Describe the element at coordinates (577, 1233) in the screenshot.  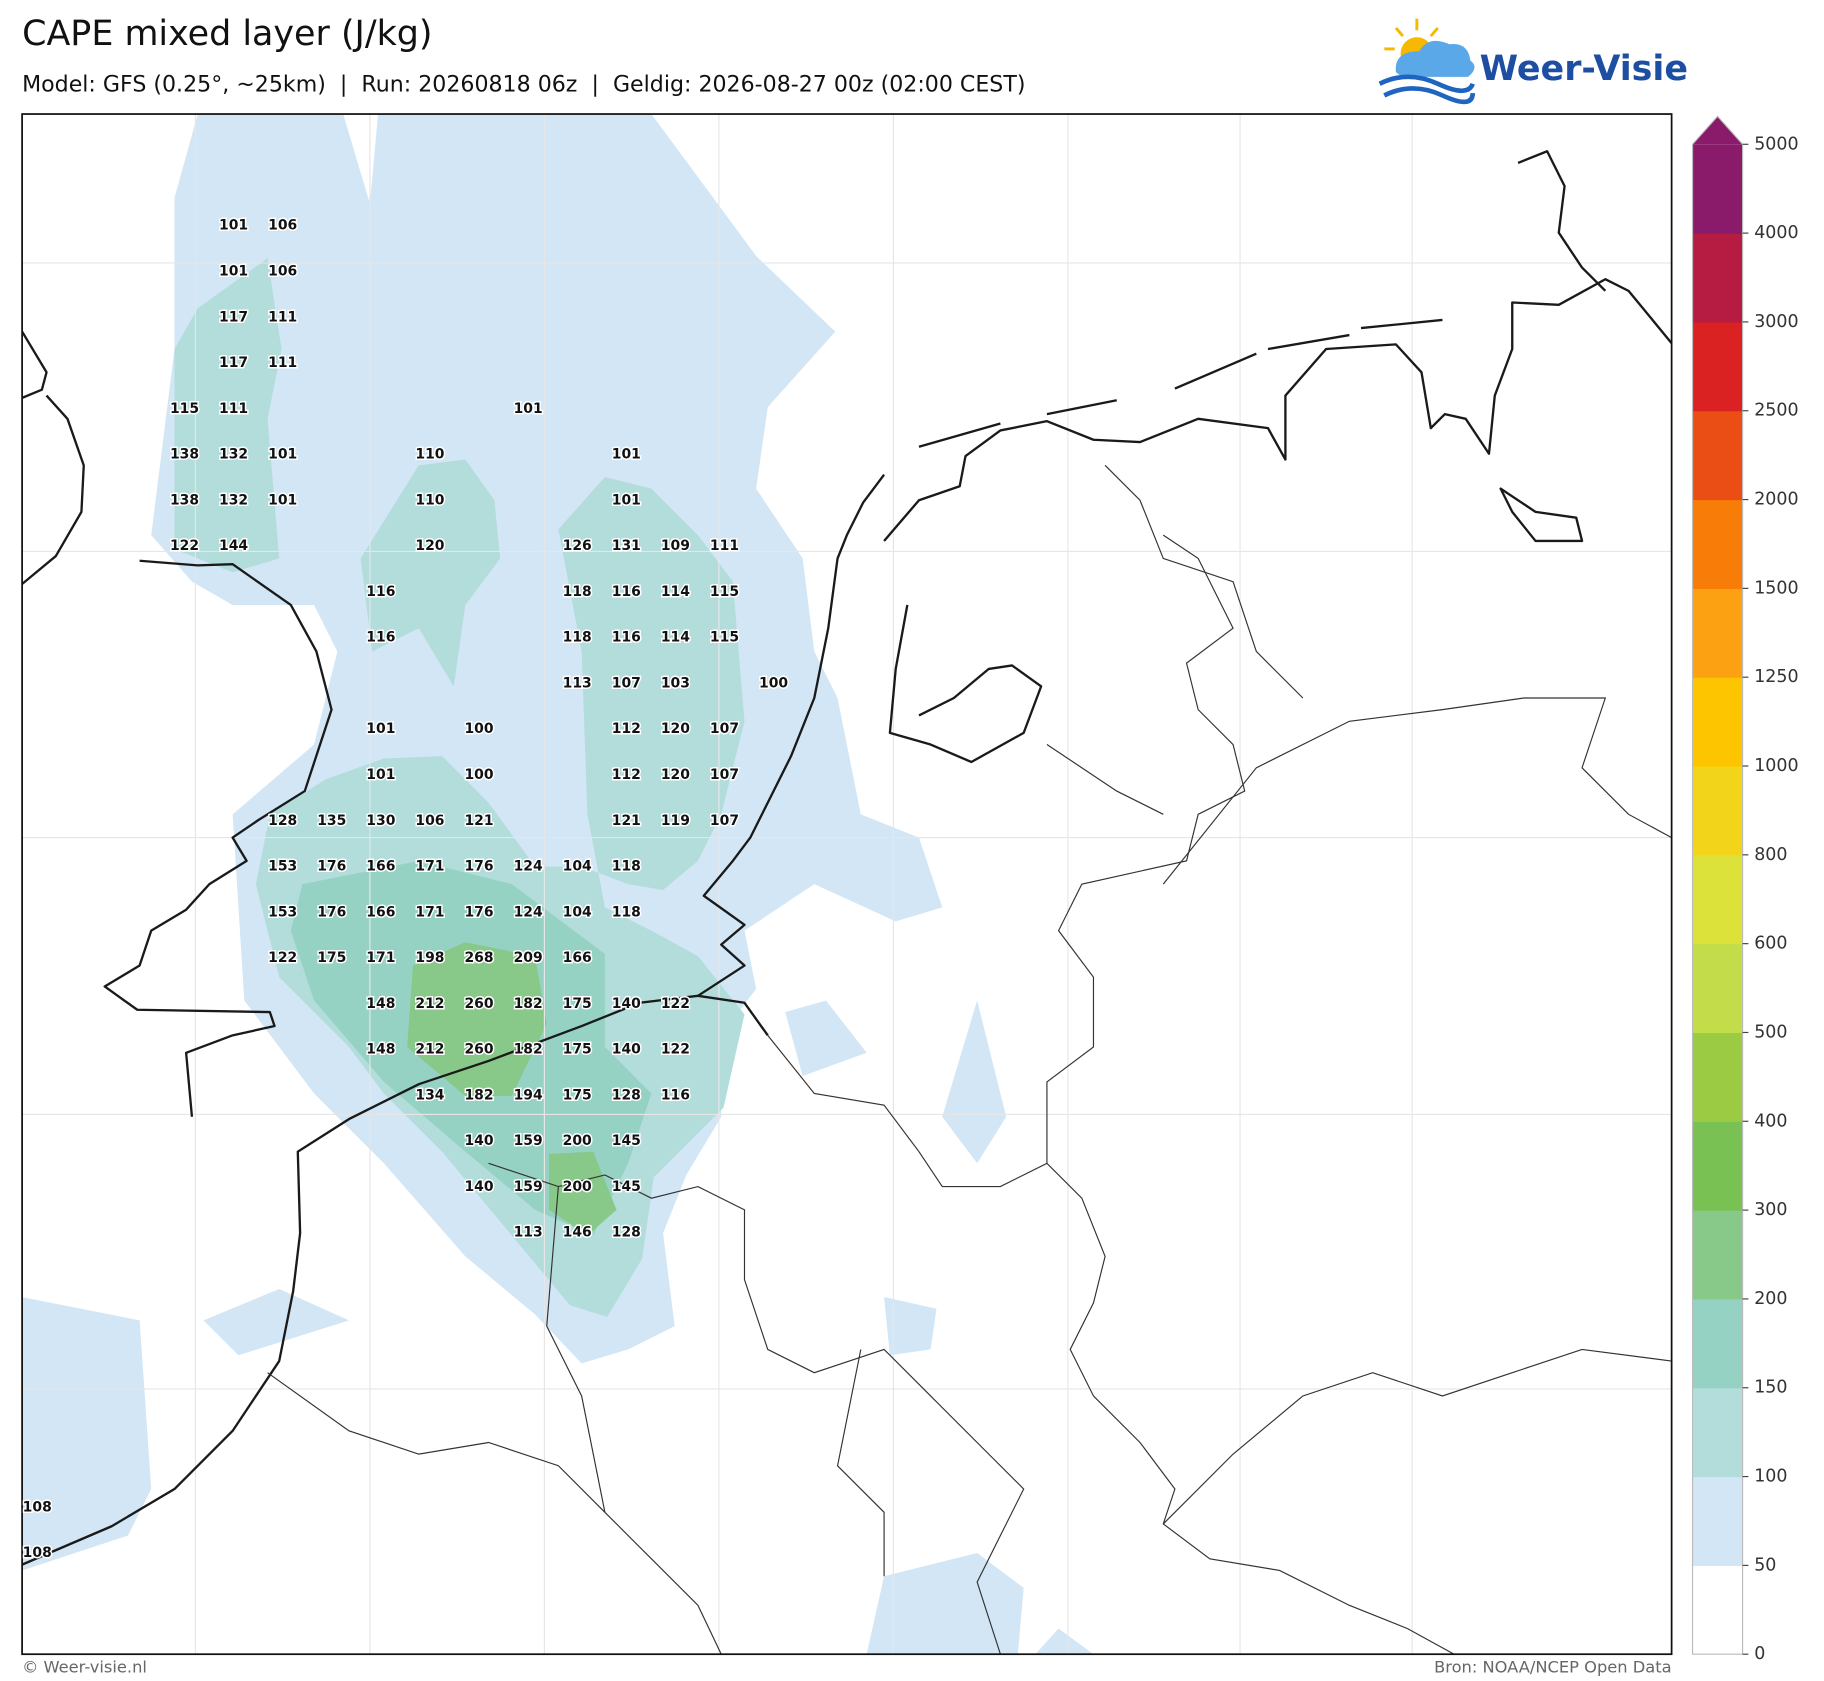
I see `value-label: 146` at that location.